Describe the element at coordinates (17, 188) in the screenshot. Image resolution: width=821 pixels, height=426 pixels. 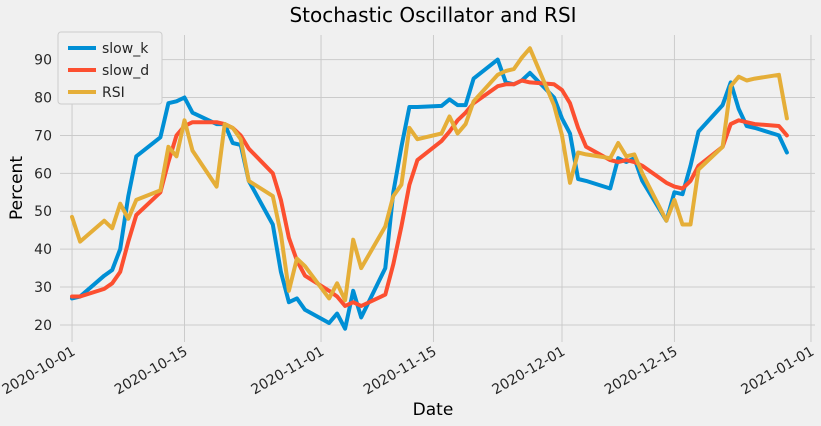
I see `y-axis-label: Percent` at that location.